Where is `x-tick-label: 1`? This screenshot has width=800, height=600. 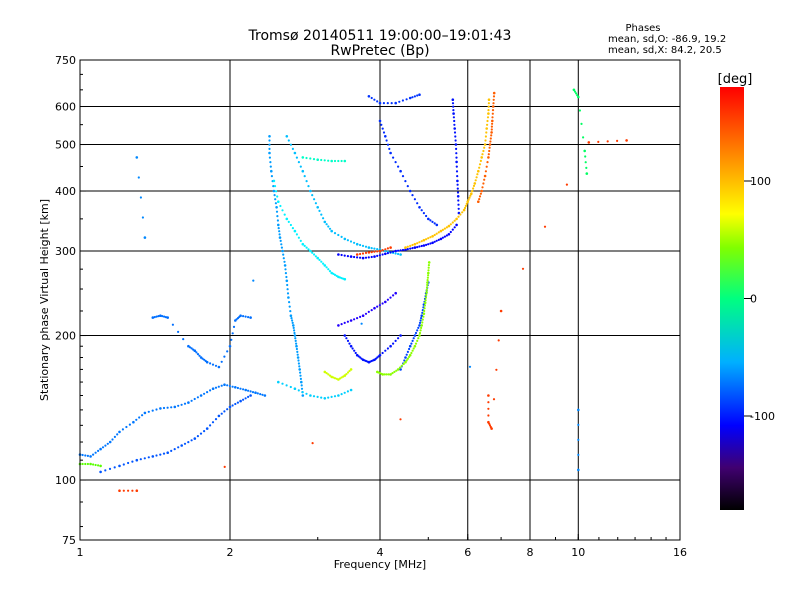
x-tick-label: 1 is located at coordinates (80, 552).